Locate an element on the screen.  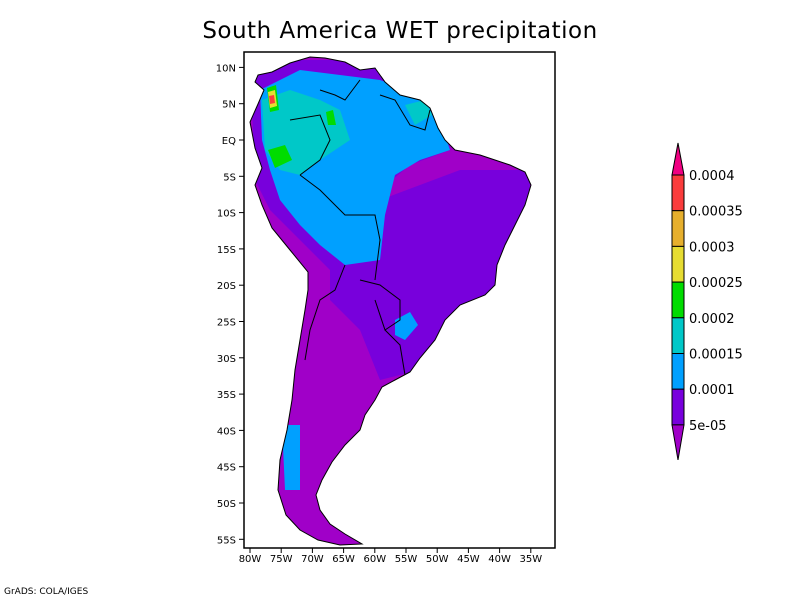
lat-tick-label: 25S is located at coordinates (226, 323).